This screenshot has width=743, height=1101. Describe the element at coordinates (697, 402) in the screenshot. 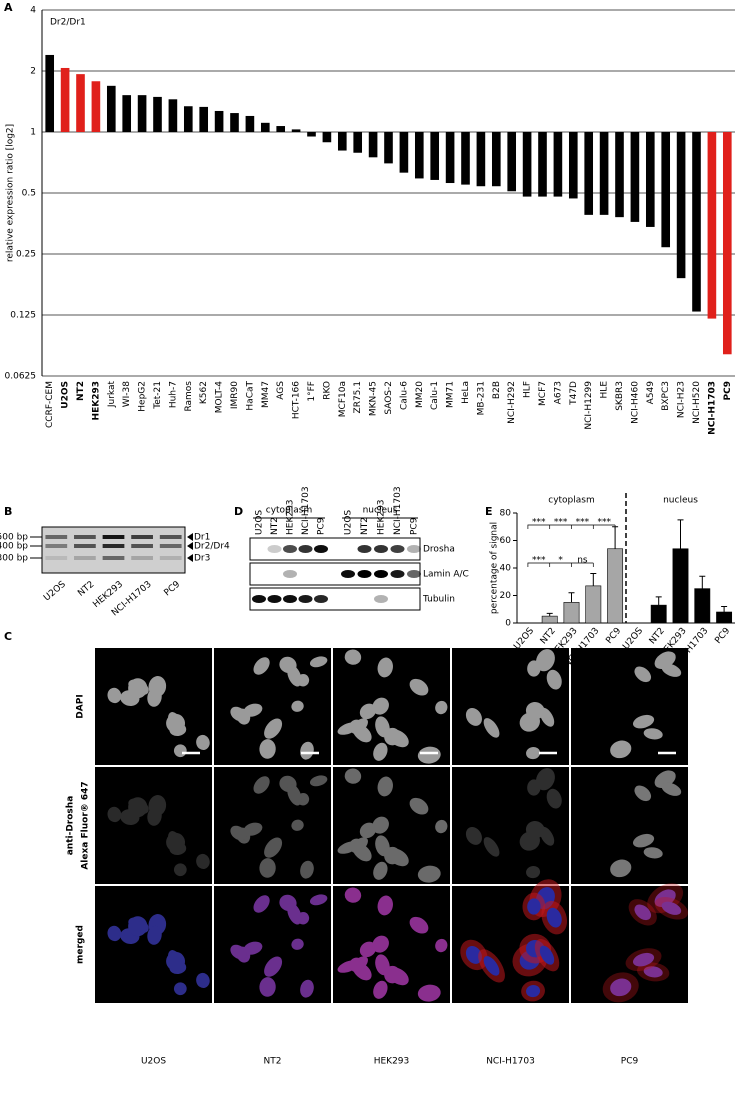

I see `x-tick-label: NCI-H520` at that location.